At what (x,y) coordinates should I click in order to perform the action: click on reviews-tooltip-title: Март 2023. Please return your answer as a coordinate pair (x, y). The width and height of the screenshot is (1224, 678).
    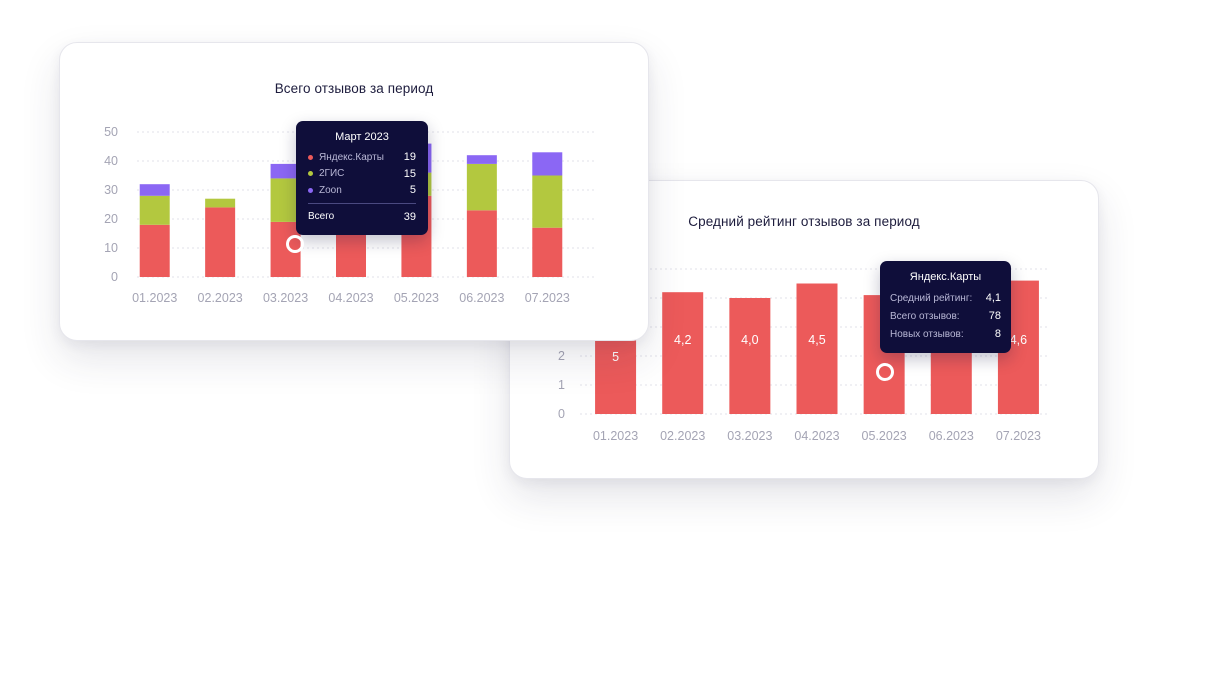
    Looking at the image, I should click on (362, 137).